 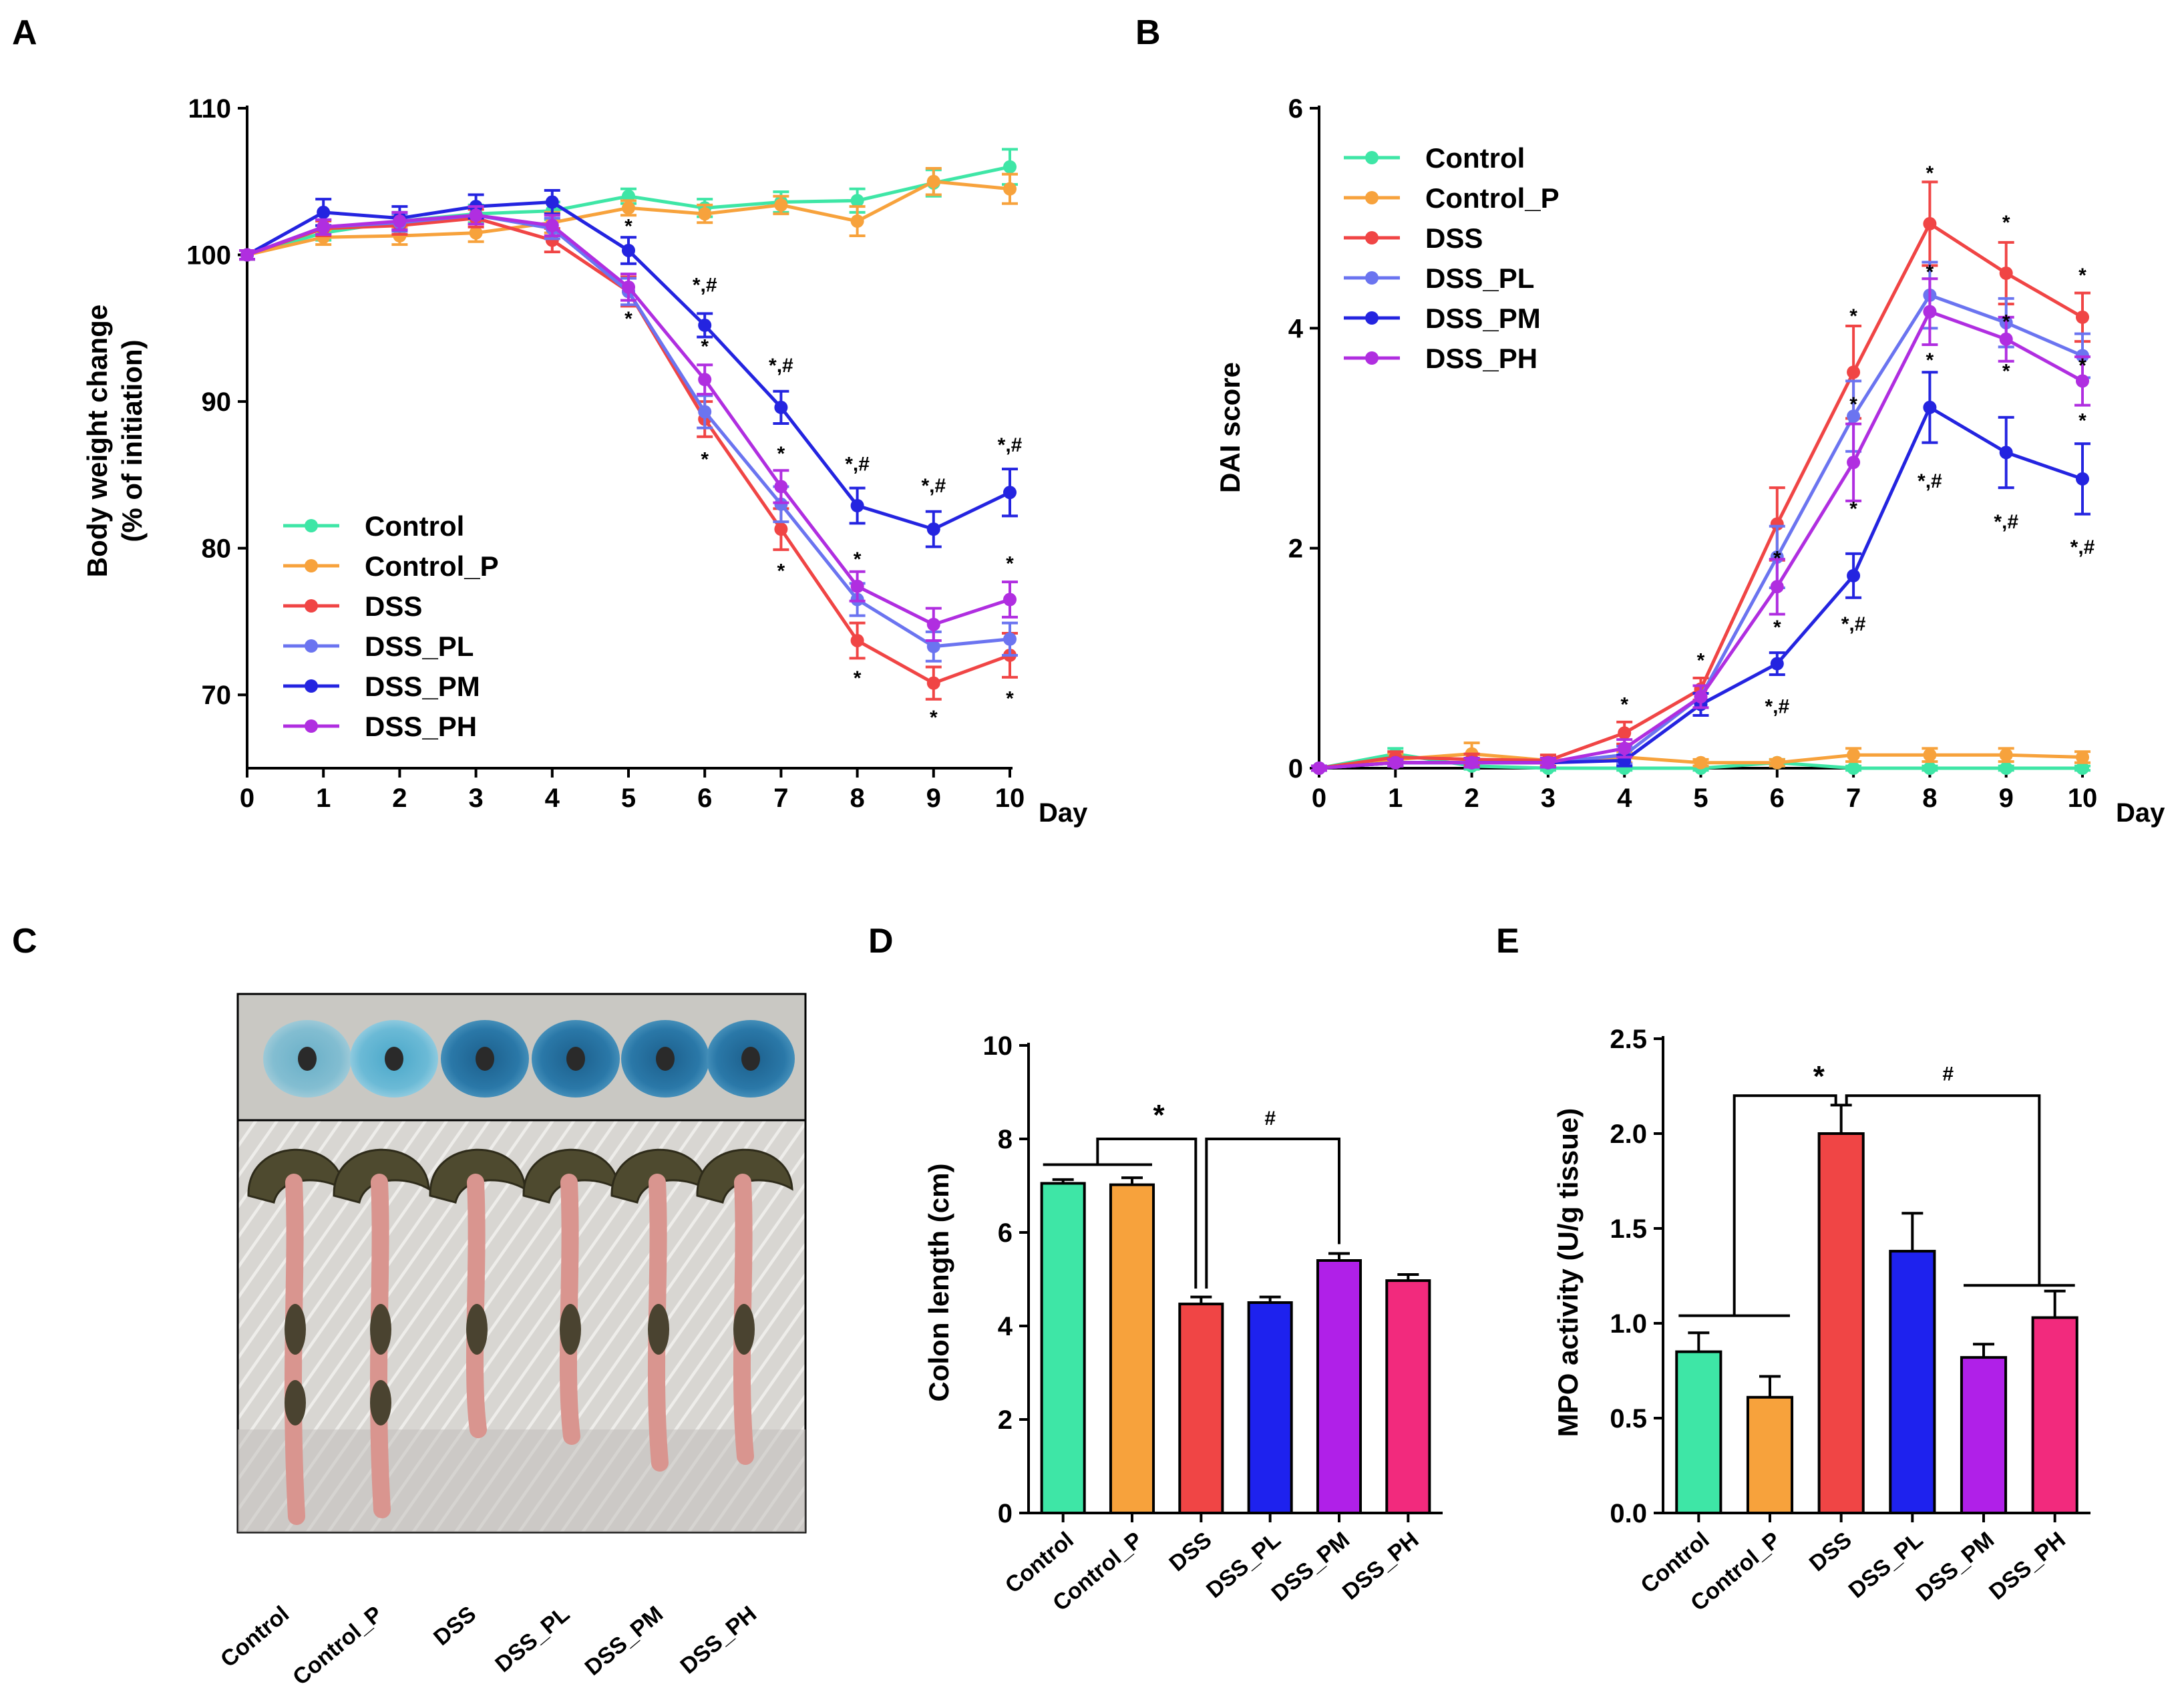 I want to click on series-dss-pm, so click(x=628, y=368).